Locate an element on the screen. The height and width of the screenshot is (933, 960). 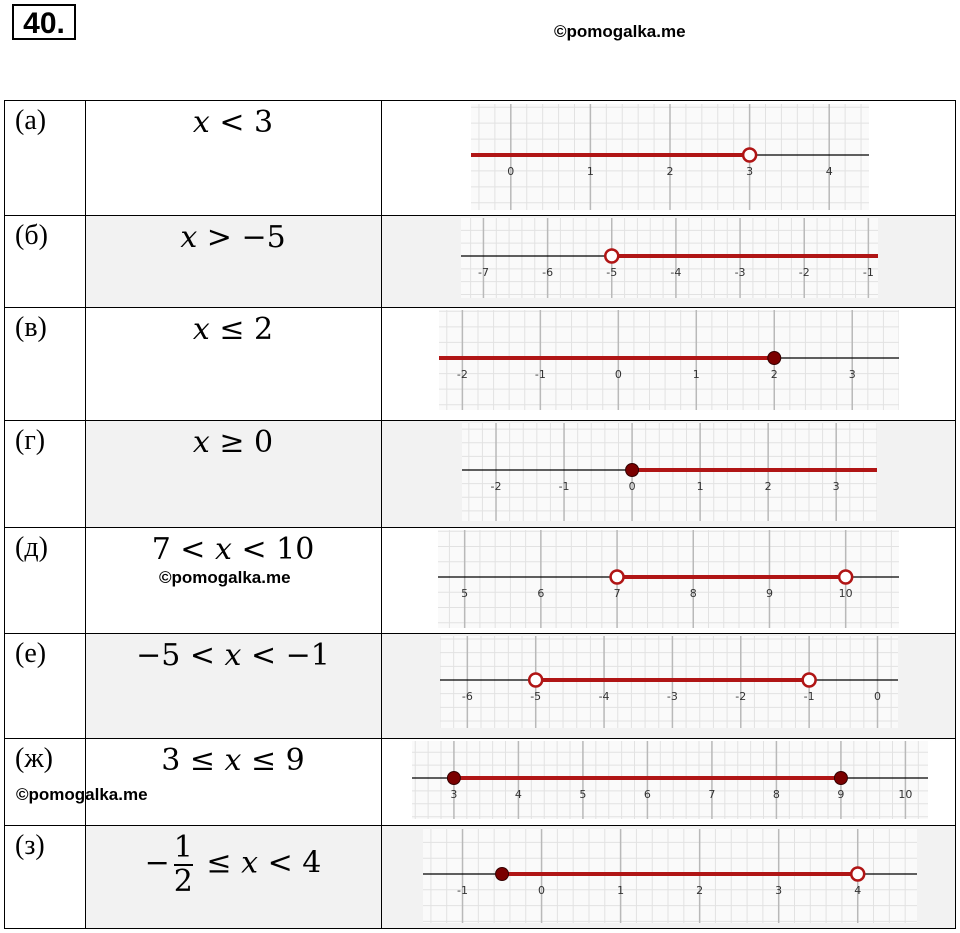
number-line-zh: 3 4 5 6 7 8 9 10 is located at coordinates (670, 780).